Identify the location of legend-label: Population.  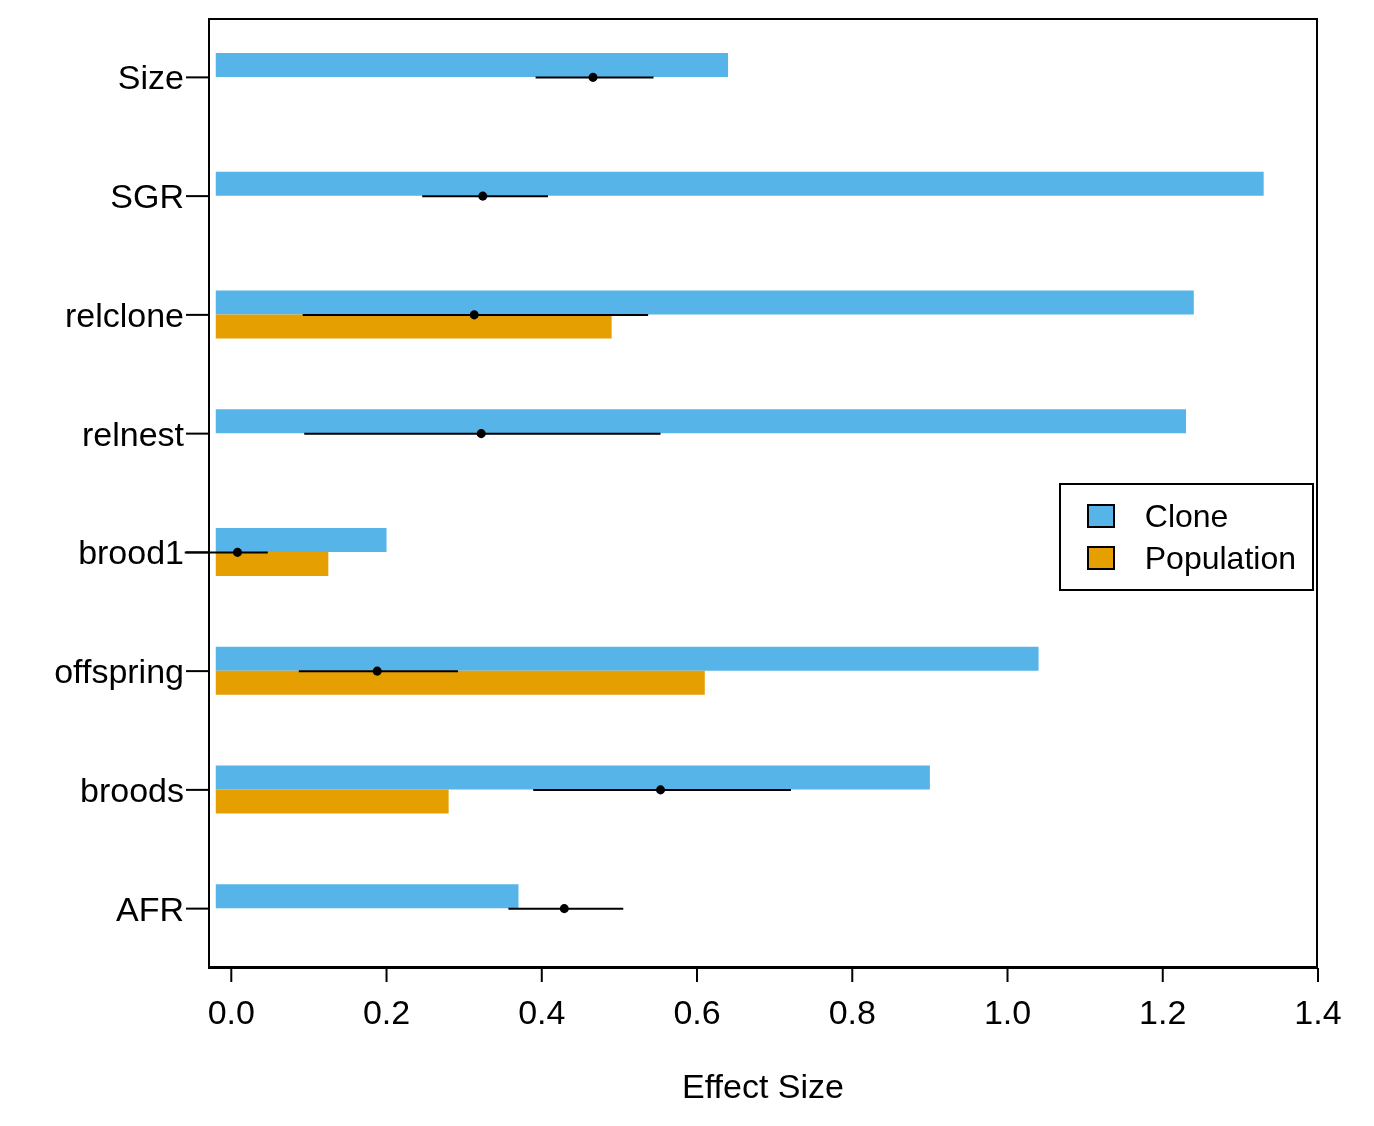
(1220, 558).